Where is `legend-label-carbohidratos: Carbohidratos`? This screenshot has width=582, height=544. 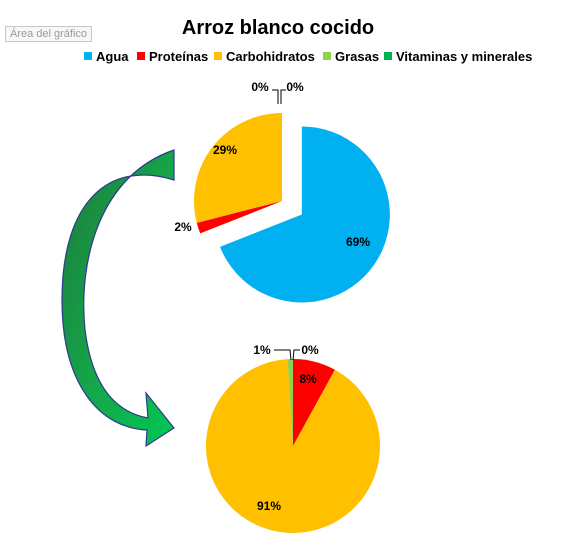
legend-label-carbohidratos: Carbohidratos is located at coordinates (270, 56).